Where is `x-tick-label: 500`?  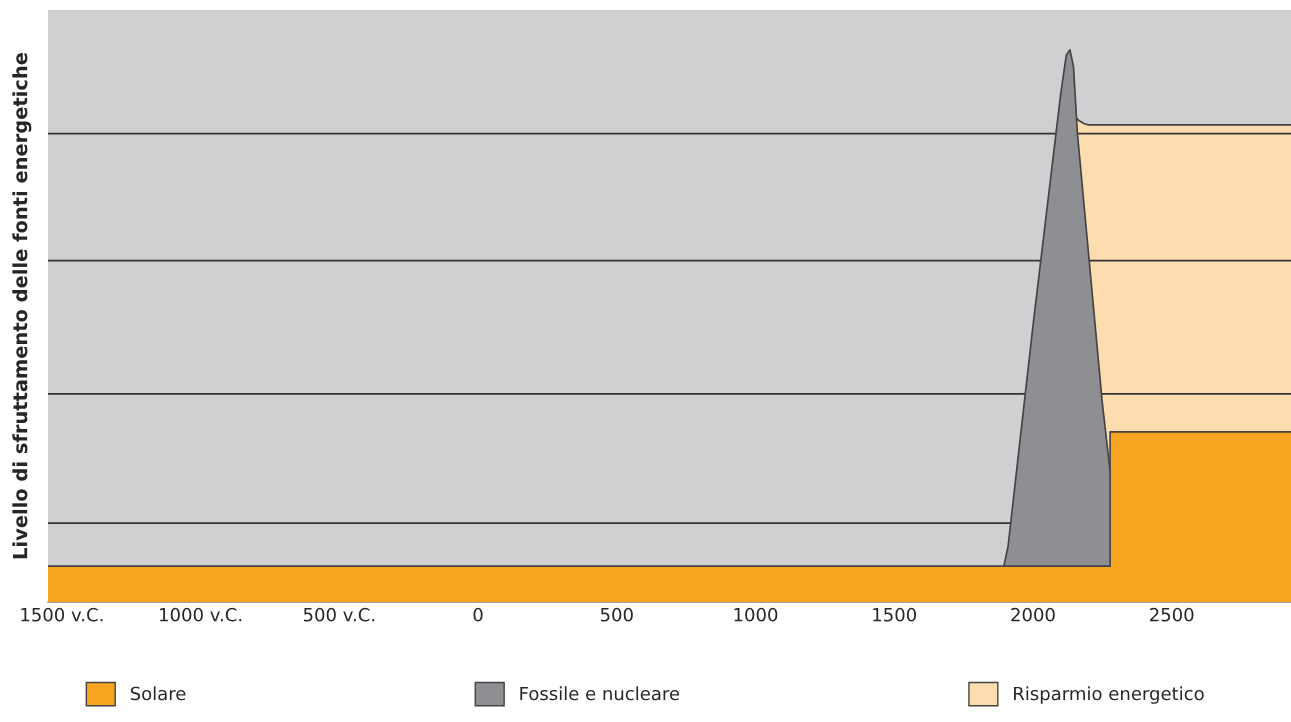 x-tick-label: 500 is located at coordinates (616, 614).